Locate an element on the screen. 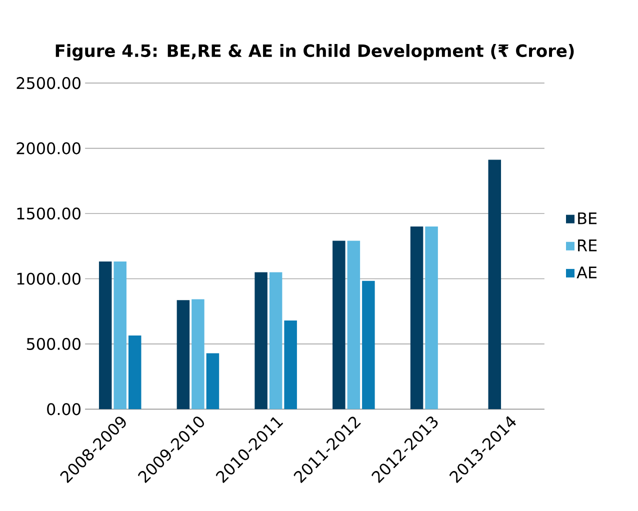  legend-label: BE is located at coordinates (587, 218).